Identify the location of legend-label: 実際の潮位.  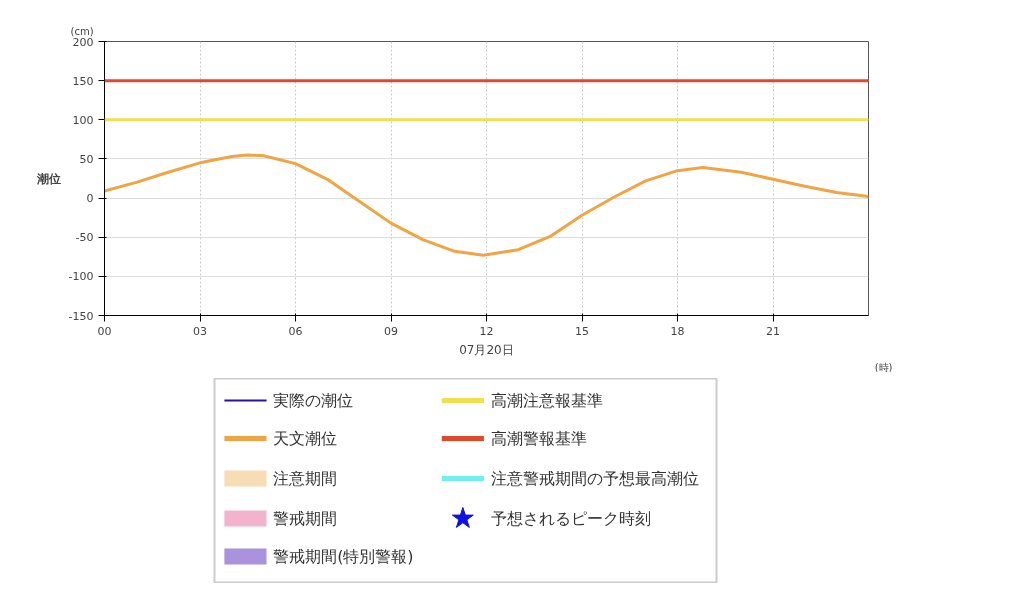
(313, 400).